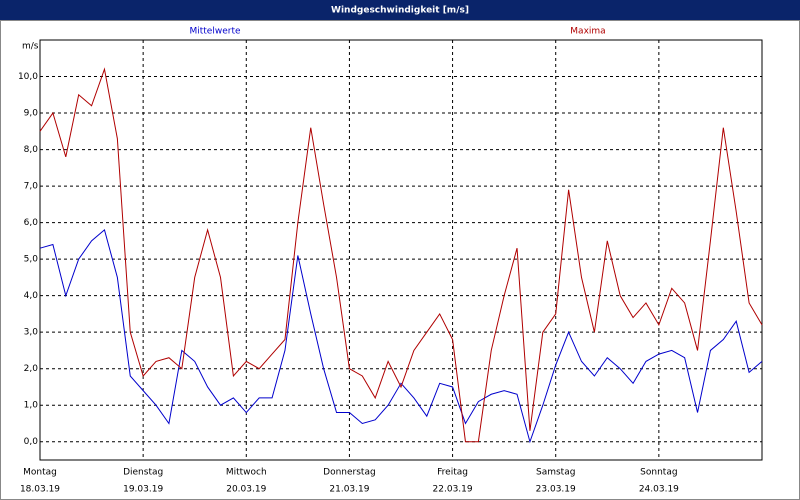 This screenshot has height=500, width=800. Describe the element at coordinates (143, 473) in the screenshot. I see `x-tick-label: Dienstag` at that location.